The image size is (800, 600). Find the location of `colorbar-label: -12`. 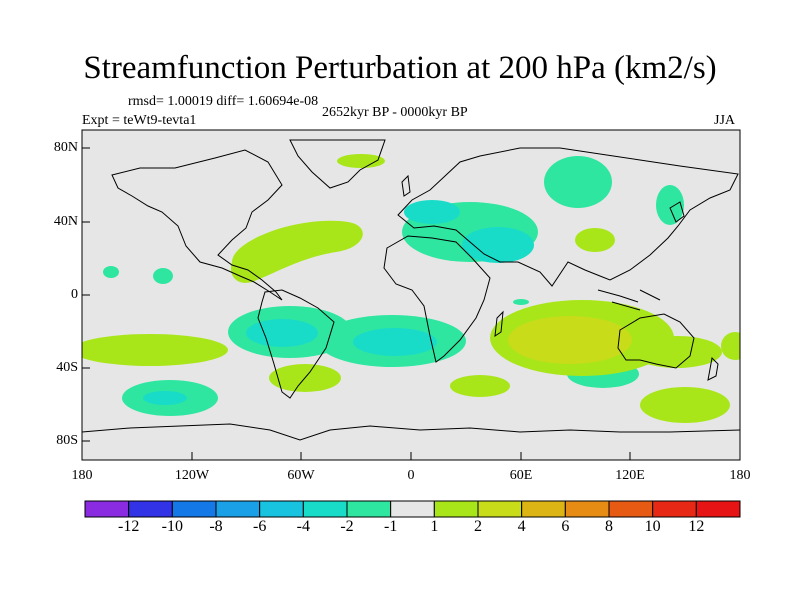

colorbar-label: -12 is located at coordinates (128, 526).